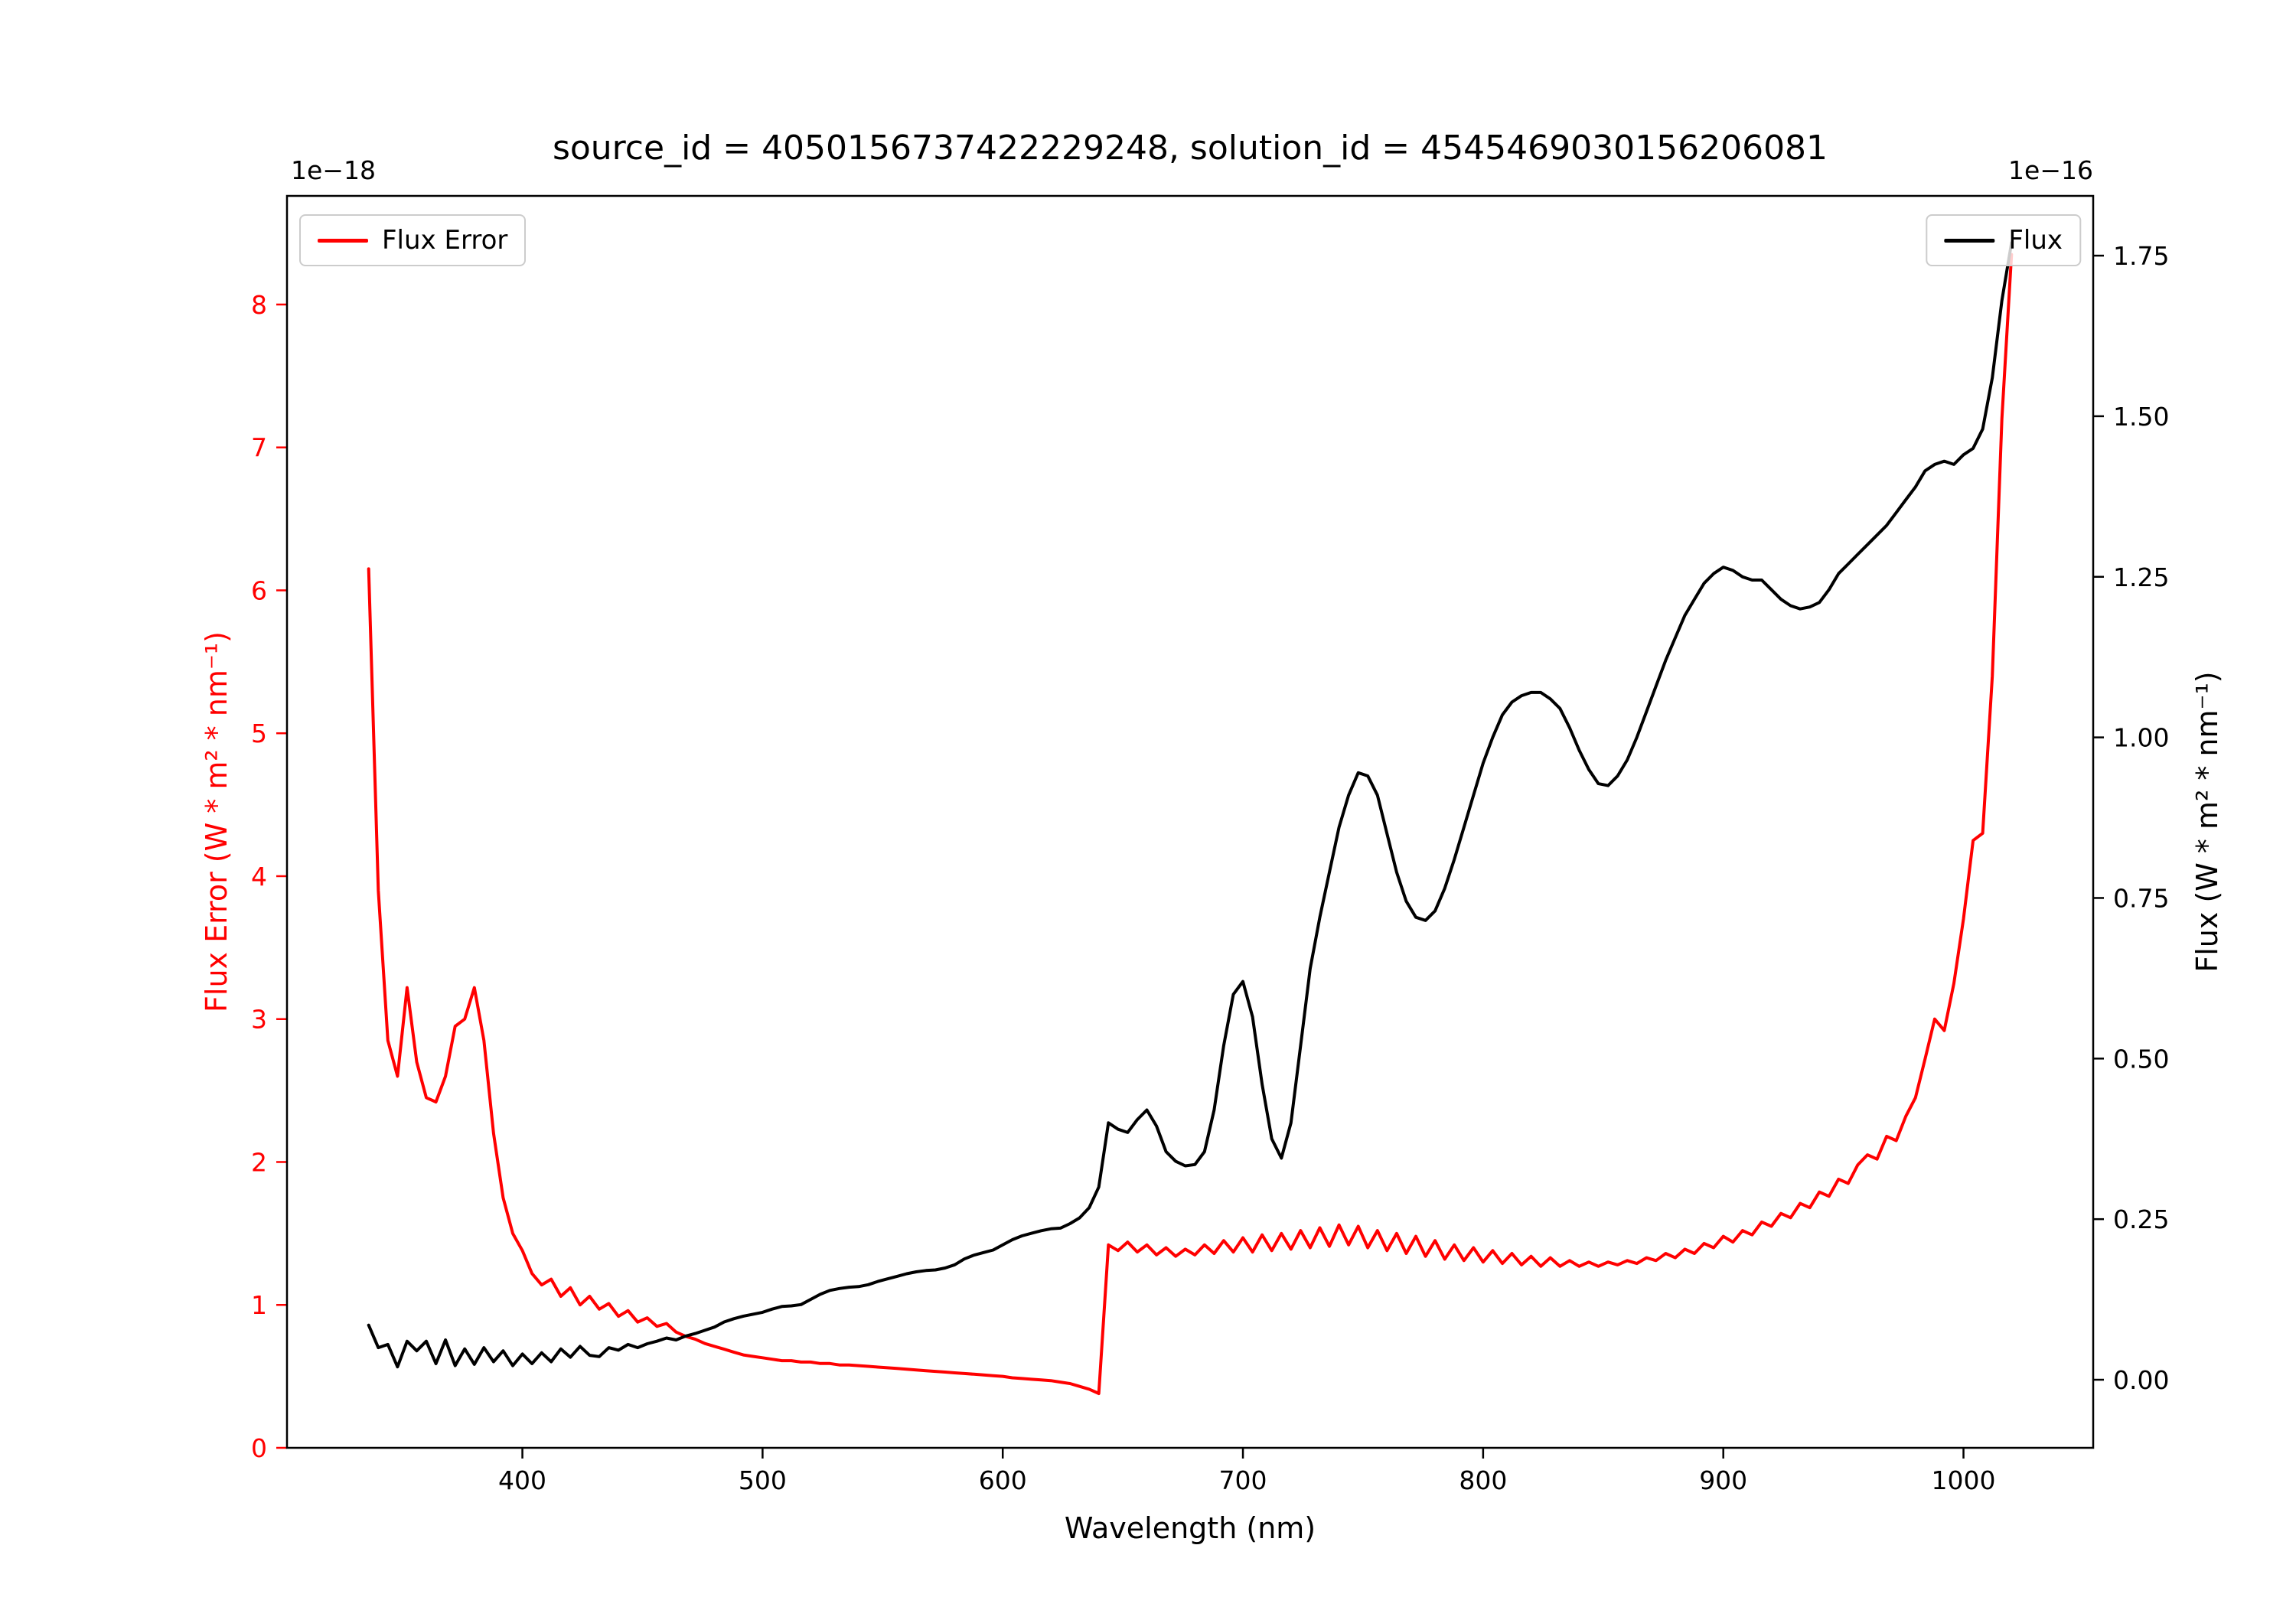 This screenshot has height=1607, width=2296. Describe the element at coordinates (2141, 898) in the screenshot. I see `right-y-tick-label: 0.75` at that location.